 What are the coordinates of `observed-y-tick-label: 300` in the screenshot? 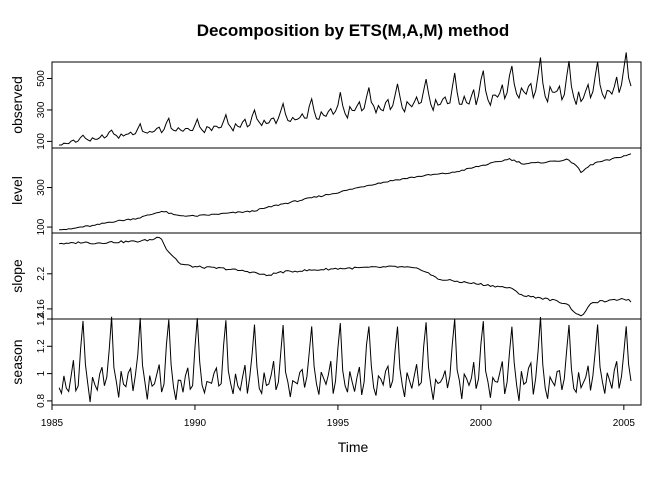 It's located at (41, 109).